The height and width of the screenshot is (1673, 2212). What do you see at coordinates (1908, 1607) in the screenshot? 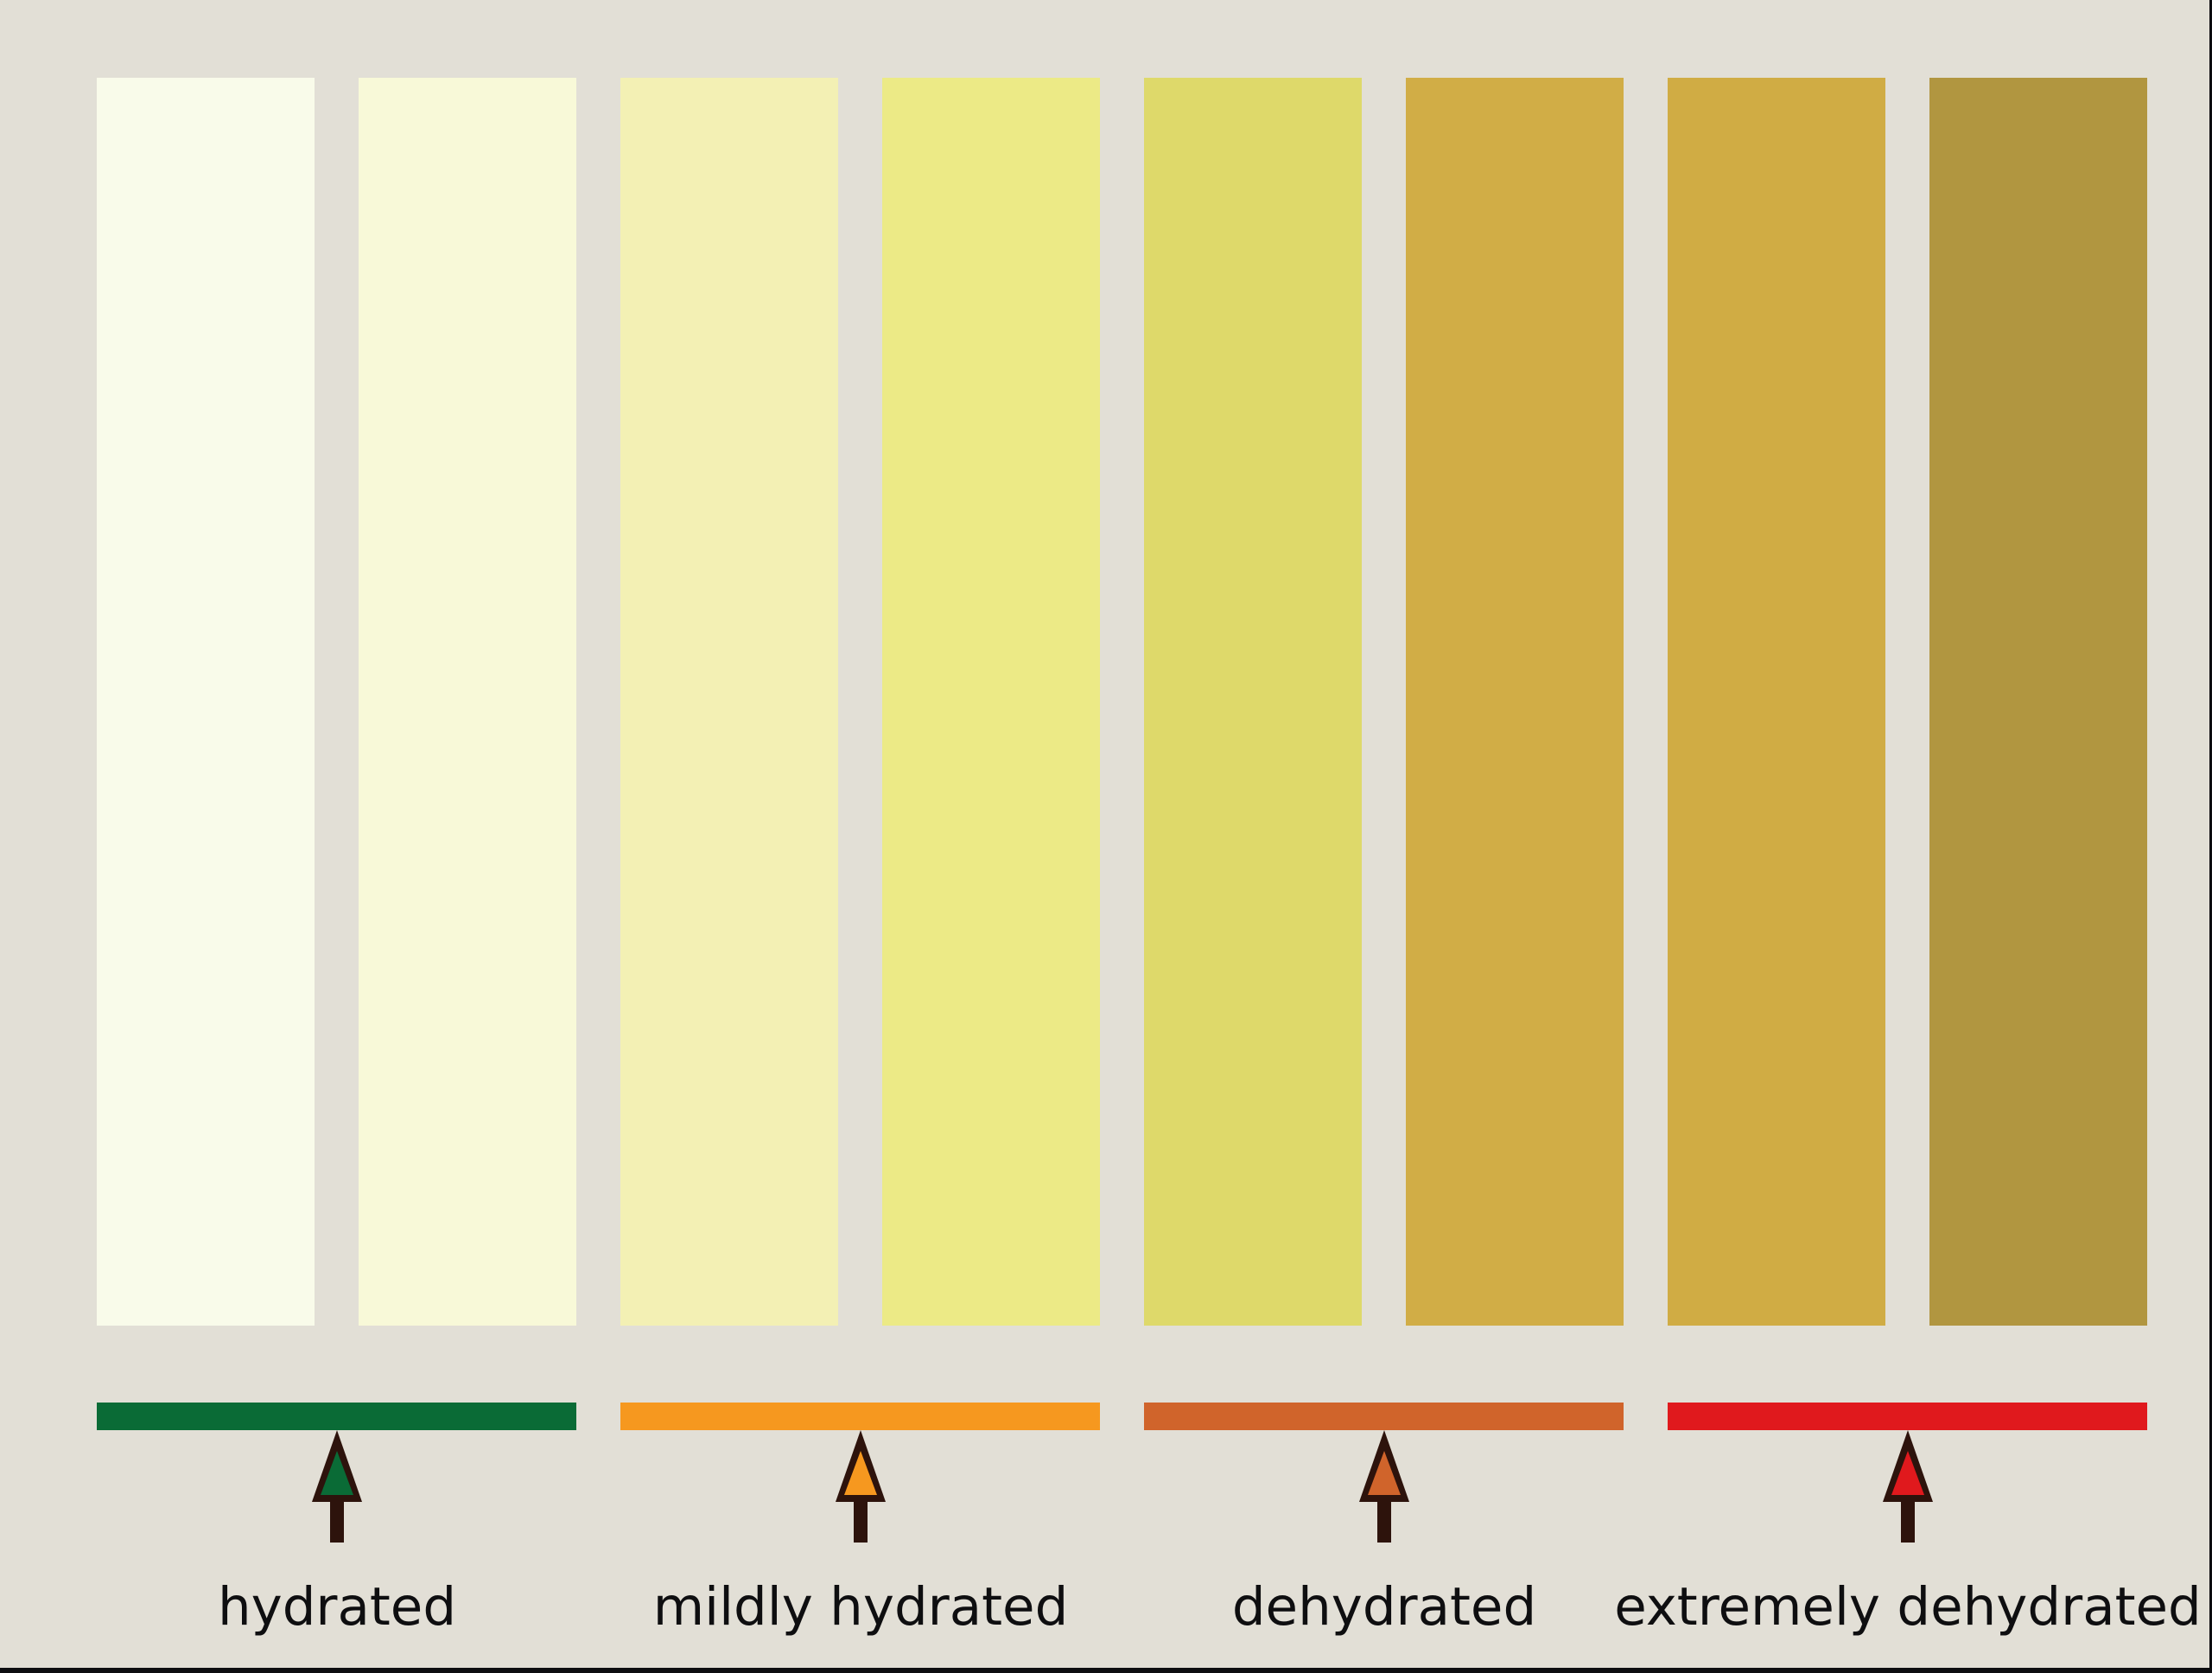
I see `level-label: extremely dehydrated` at bounding box center [1908, 1607].